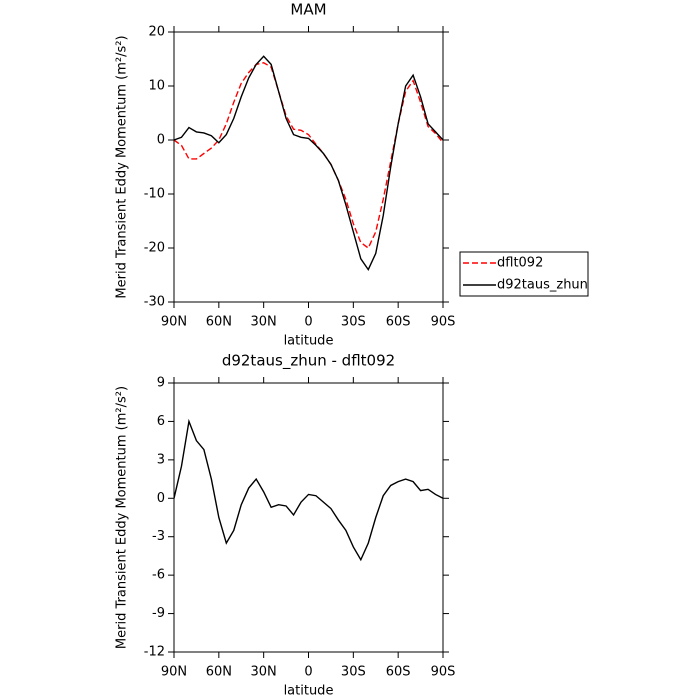  What do you see at coordinates (308, 10) in the screenshot?
I see `chart-title: MAM` at bounding box center [308, 10].